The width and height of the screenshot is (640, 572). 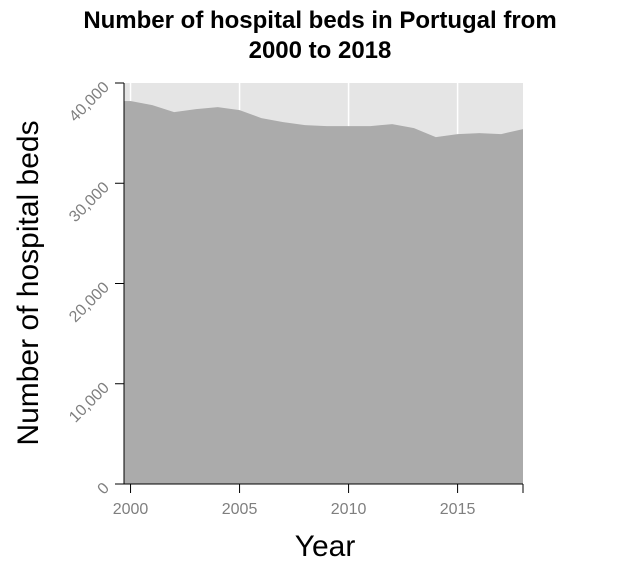 I want to click on y-tick-label: 10,000, so click(x=89, y=402).